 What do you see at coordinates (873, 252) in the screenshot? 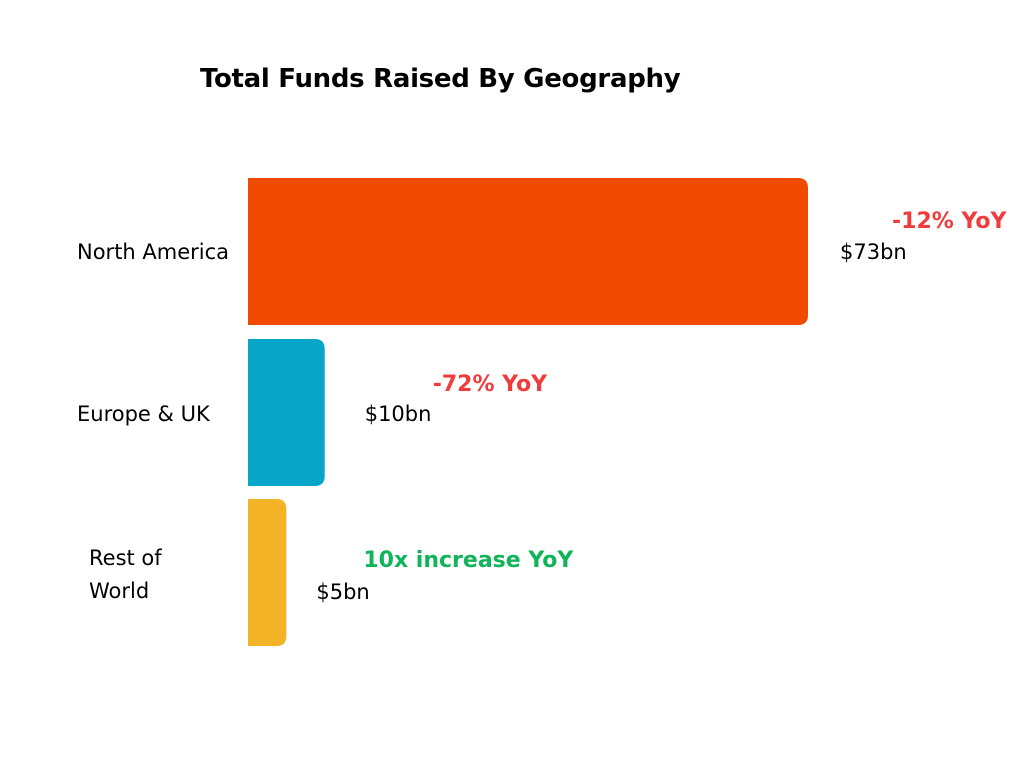
I see `value-label-0: $73bn` at bounding box center [873, 252].